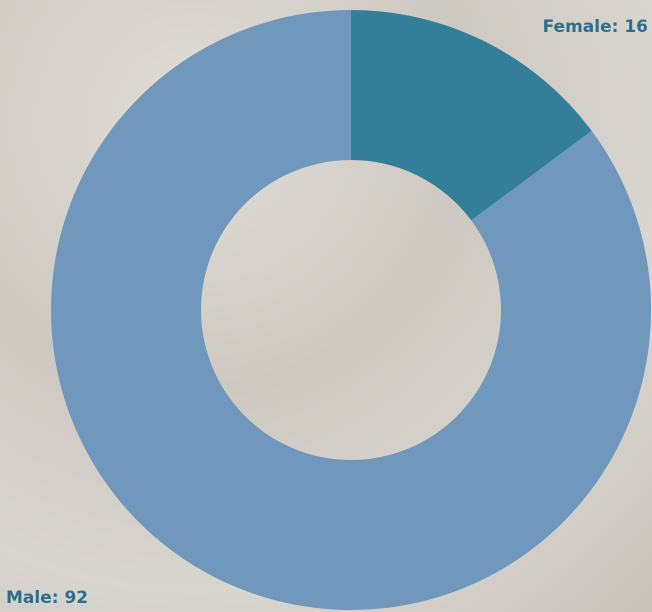 The image size is (652, 612). What do you see at coordinates (595, 27) in the screenshot?
I see `slice-label: Female: 16` at bounding box center [595, 27].